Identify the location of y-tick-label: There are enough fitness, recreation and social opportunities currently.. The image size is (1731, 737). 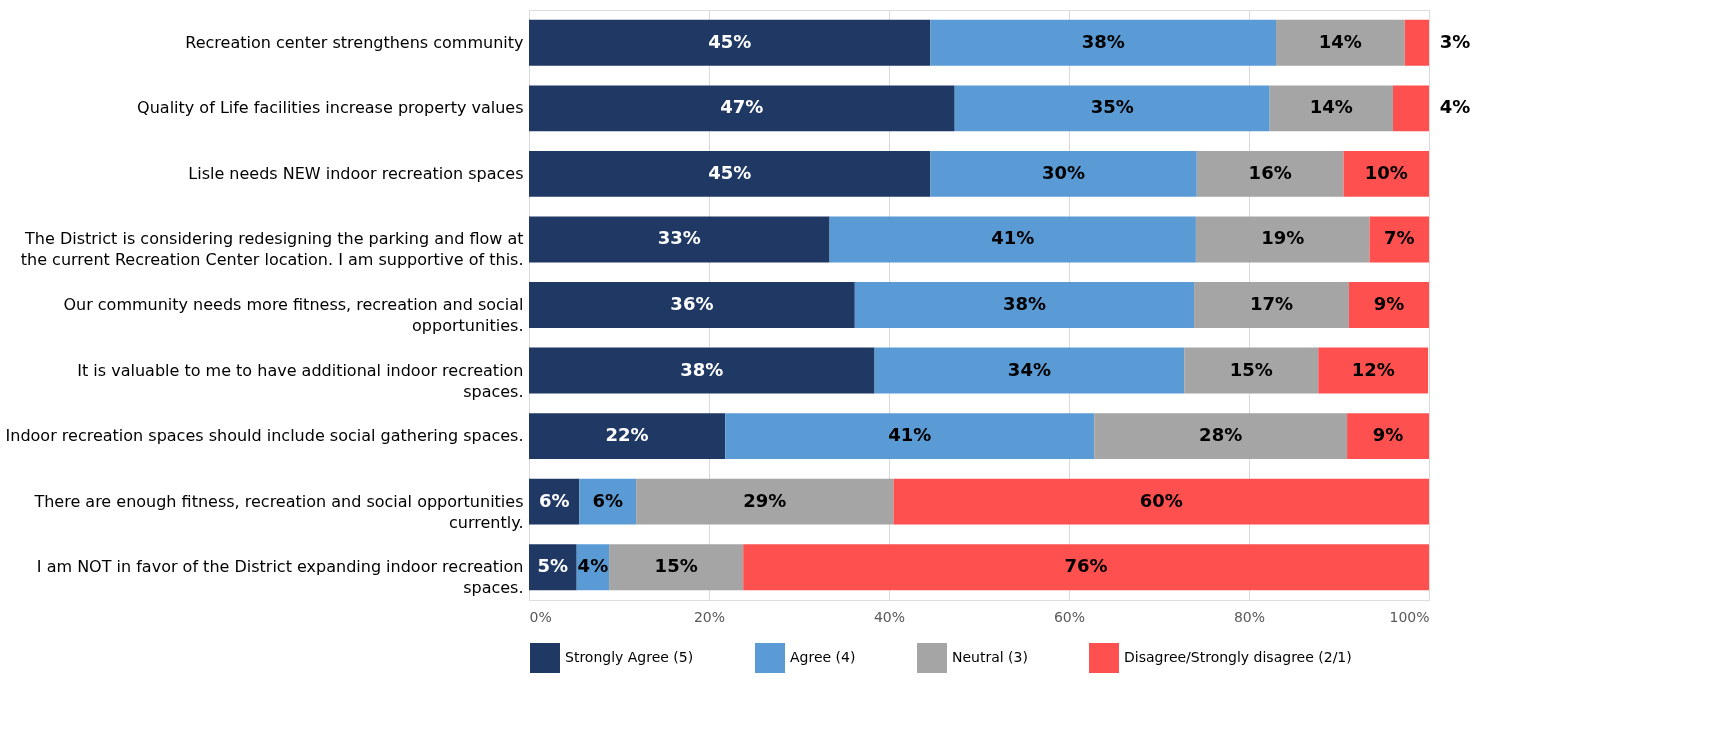
(278, 511).